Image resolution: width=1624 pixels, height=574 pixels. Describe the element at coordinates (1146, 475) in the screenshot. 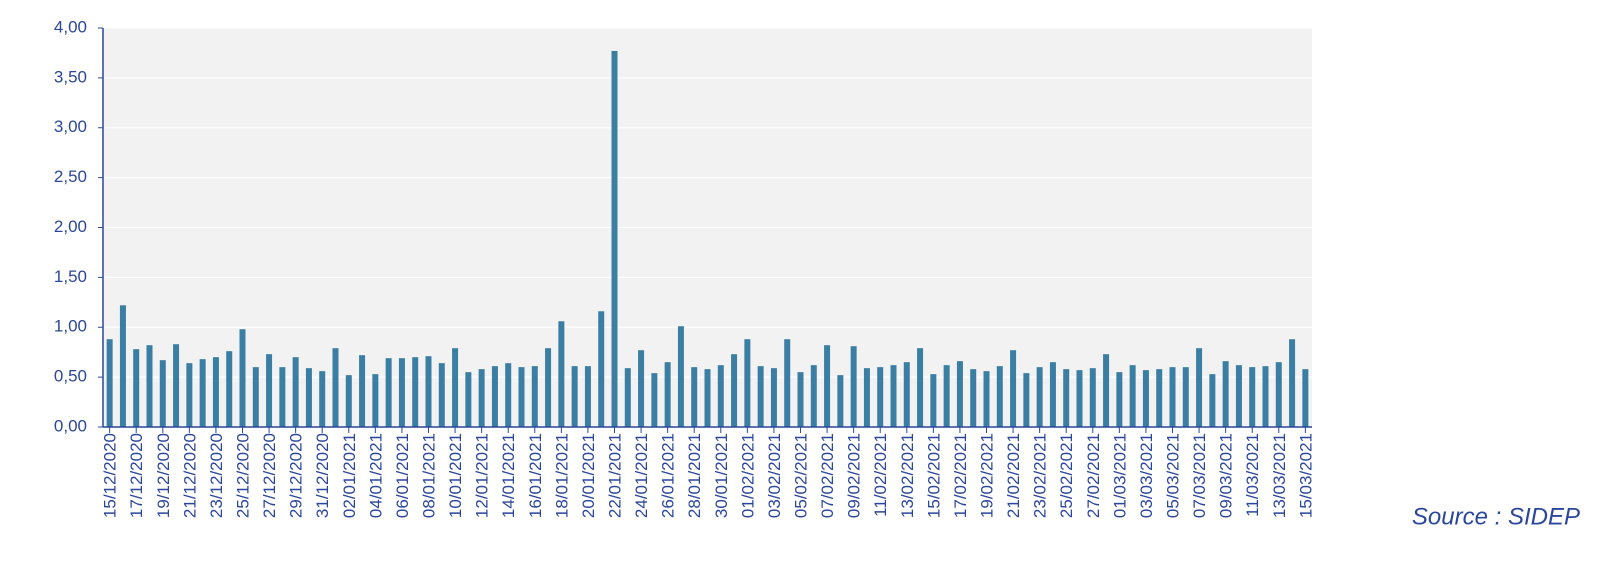

I see `x-tick-label: 03/03/2021` at that location.